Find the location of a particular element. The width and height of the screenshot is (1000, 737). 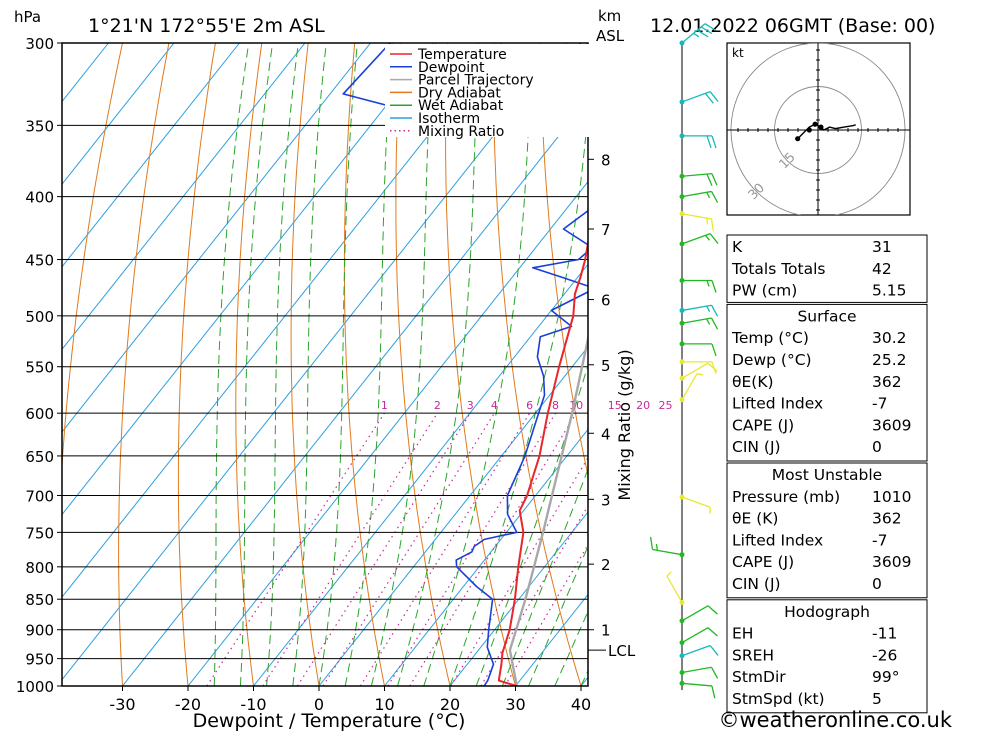

pressure-tick-label: 1000 is located at coordinates (35, 687).